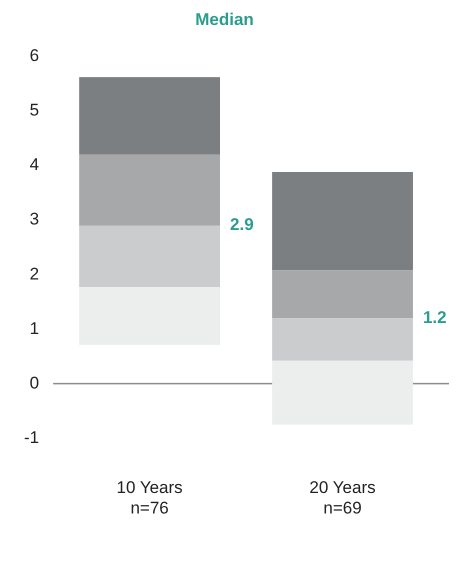 Image resolution: width=475 pixels, height=567 pixels. What do you see at coordinates (224, 19) in the screenshot?
I see `chart-title: Median` at bounding box center [224, 19].